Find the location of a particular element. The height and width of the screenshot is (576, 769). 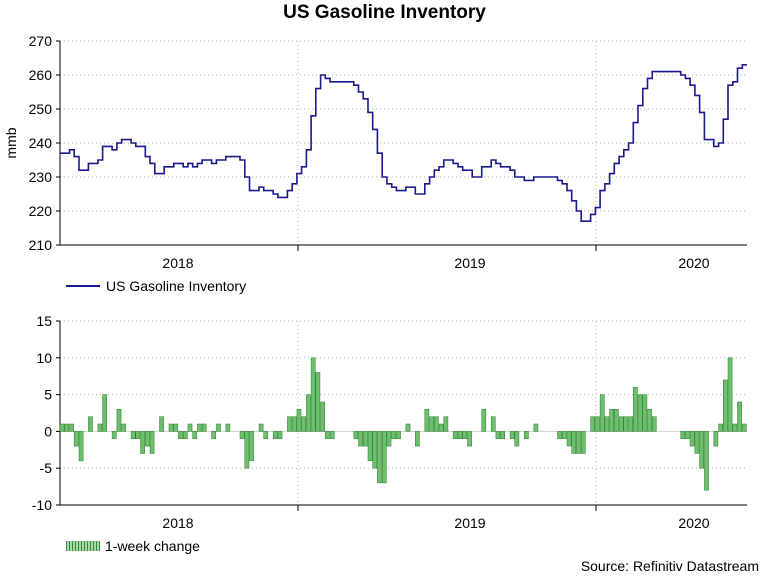

y-tick-label: 240 is located at coordinates (41, 143).